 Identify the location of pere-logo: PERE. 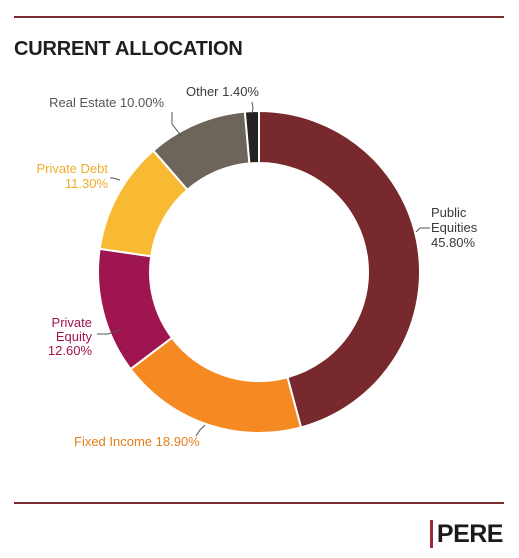
(466, 534).